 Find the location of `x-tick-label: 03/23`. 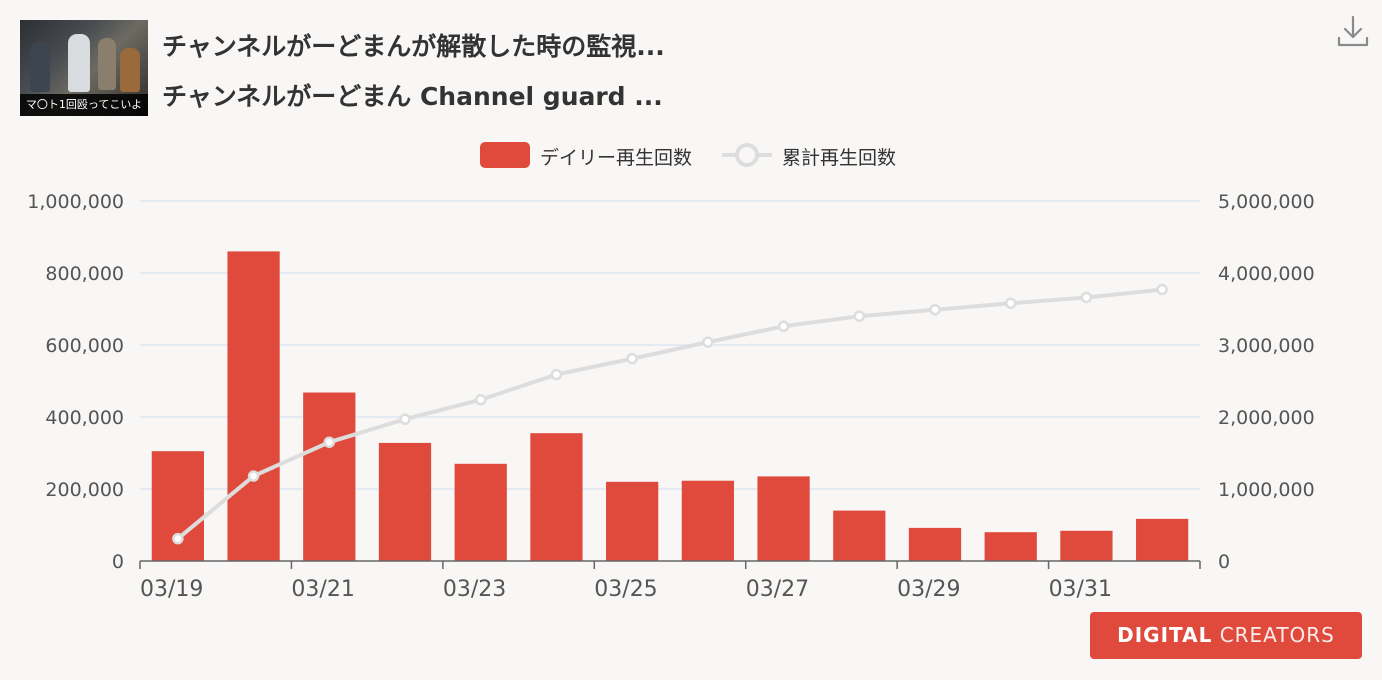

x-tick-label: 03/23 is located at coordinates (474, 589).